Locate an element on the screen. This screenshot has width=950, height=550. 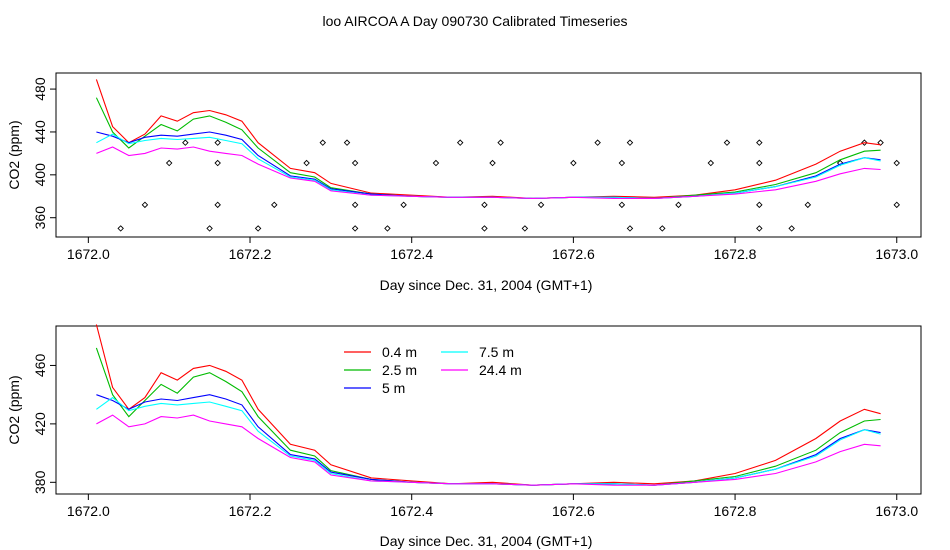
bottom-series-line-24-4-m is located at coordinates (488, 450).